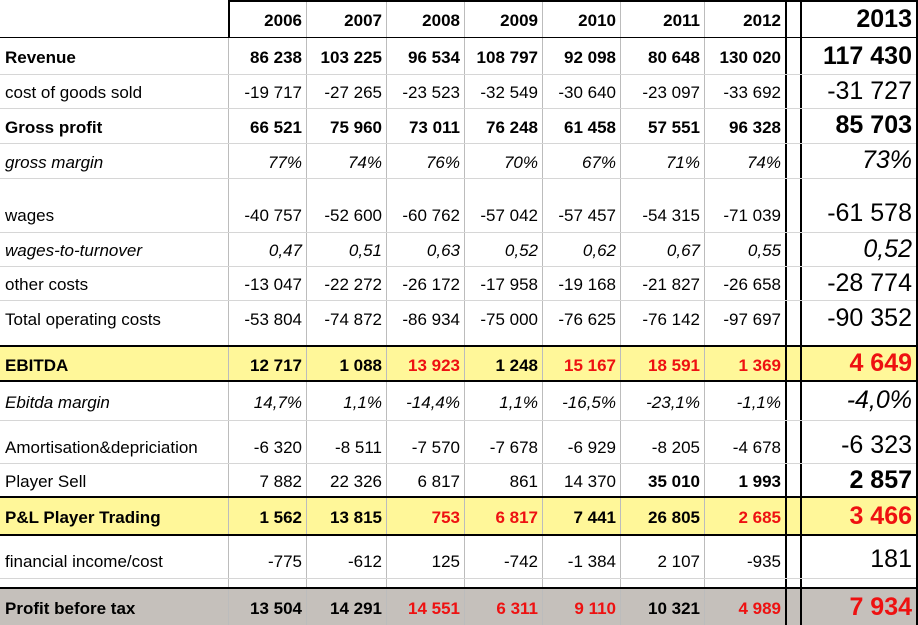 This screenshot has height=625, width=918. What do you see at coordinates (867, 56) in the screenshot?
I see `value-cell-revenue-2013: 117 430` at bounding box center [867, 56].